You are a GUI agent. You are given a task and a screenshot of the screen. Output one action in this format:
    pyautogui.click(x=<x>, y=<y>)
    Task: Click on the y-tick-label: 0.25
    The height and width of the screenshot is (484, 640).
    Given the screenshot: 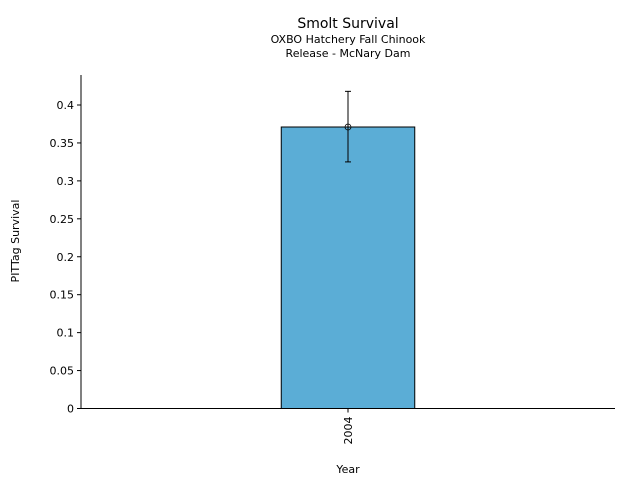 What is the action you would take?
    pyautogui.click(x=62, y=219)
    